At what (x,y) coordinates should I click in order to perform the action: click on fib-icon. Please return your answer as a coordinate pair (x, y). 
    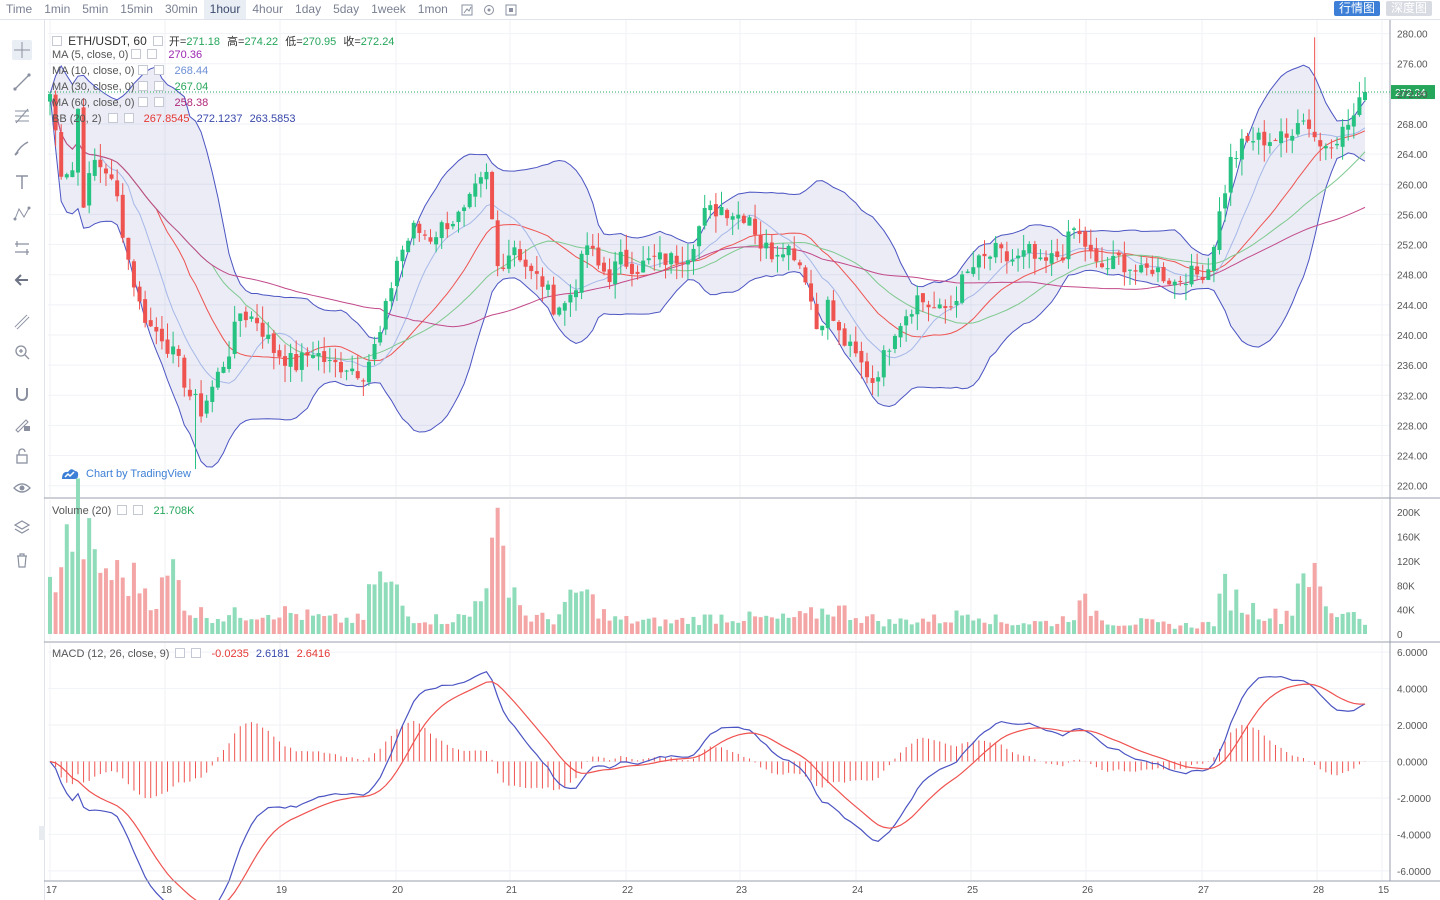
    Looking at the image, I should click on (22, 116).